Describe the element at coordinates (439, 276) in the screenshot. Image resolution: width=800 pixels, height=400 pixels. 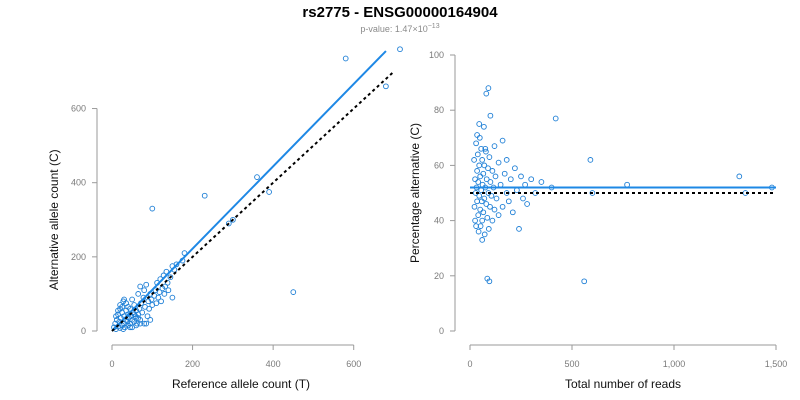
I see `y-tick-label: 20` at that location.